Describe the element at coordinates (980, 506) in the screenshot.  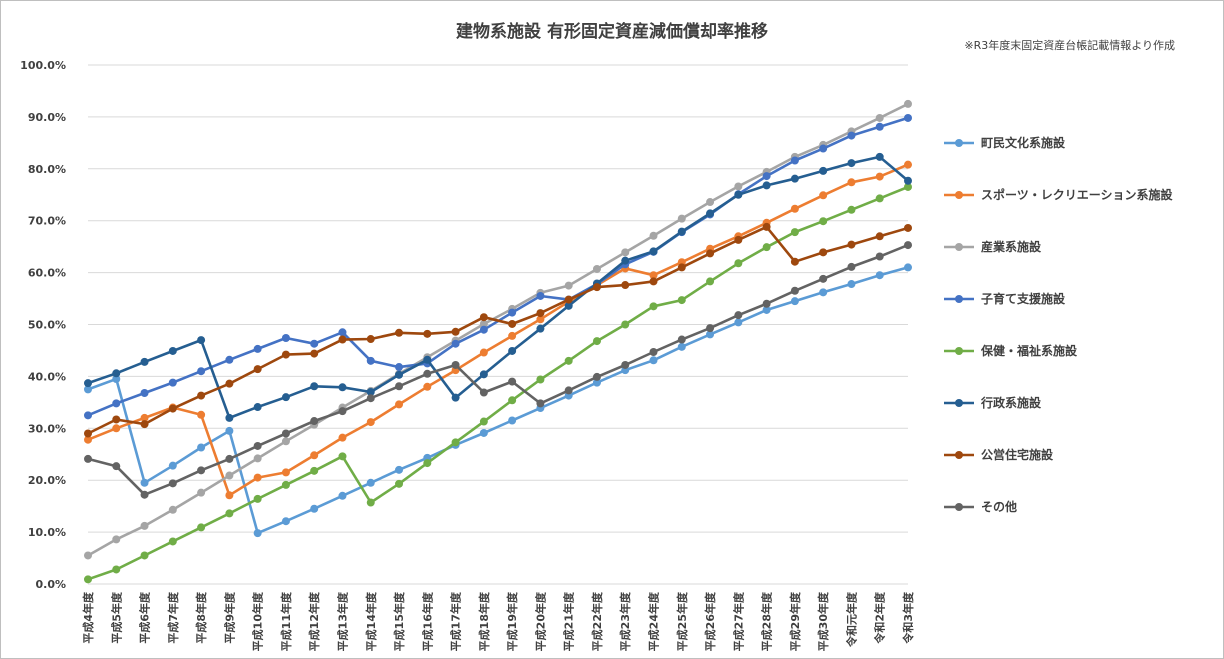
I see `legend-item: その他` at that location.